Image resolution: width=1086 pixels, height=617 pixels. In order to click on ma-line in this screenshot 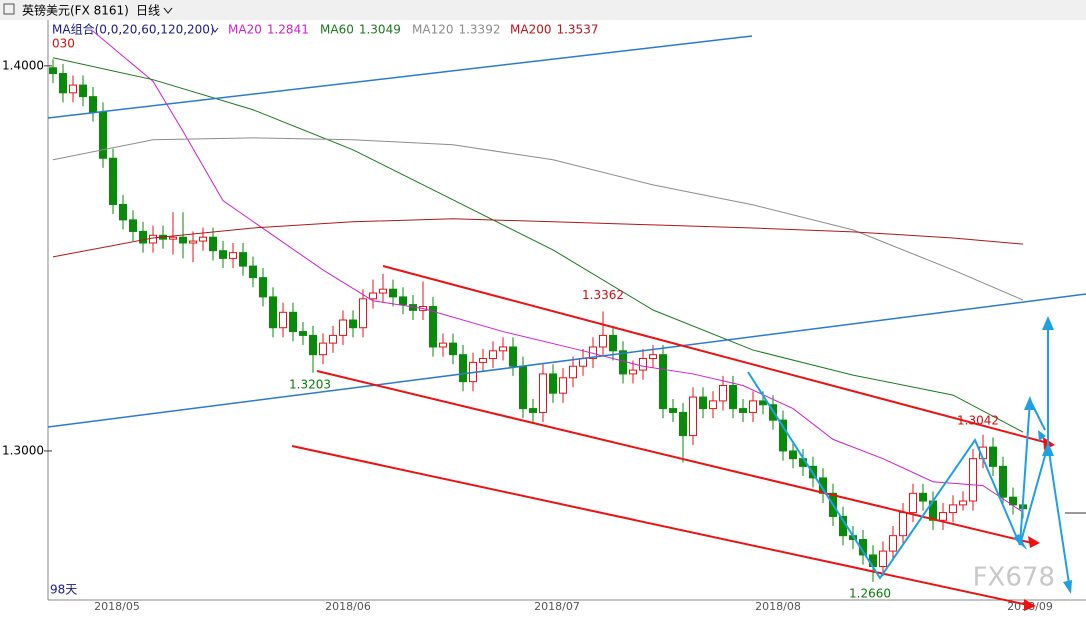, I will do `click(538, 238)`.